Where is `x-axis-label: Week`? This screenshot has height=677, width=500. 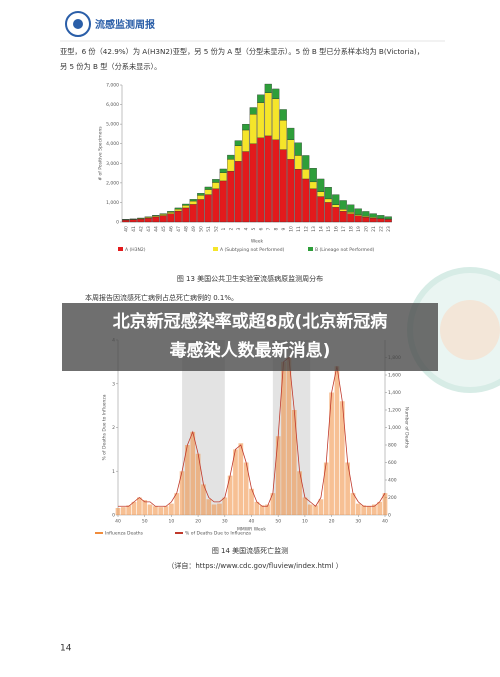
x-axis-label: Week is located at coordinates (257, 242).